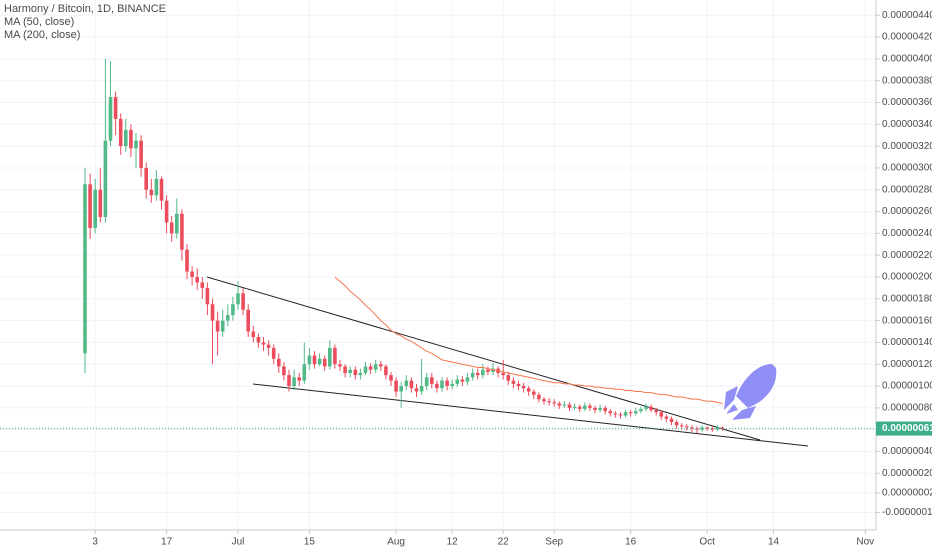  What do you see at coordinates (907, 168) in the screenshot?
I see `y-tick-label: 0.00000300` at bounding box center [907, 168].